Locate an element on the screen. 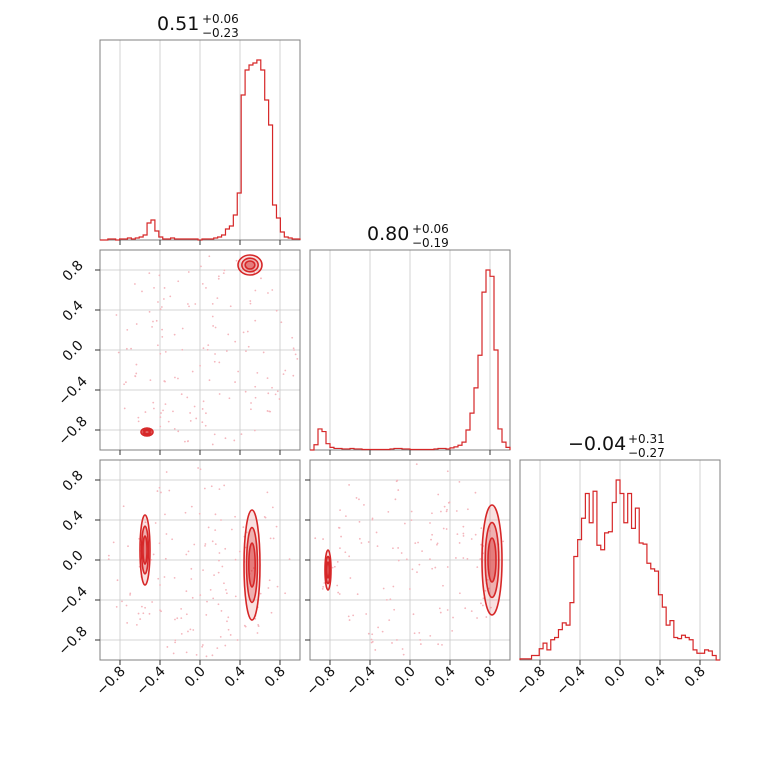 Image resolution: width=760 pixels, height=760 pixels. title-param-3-minus: −0.27 is located at coordinates (646, 453).